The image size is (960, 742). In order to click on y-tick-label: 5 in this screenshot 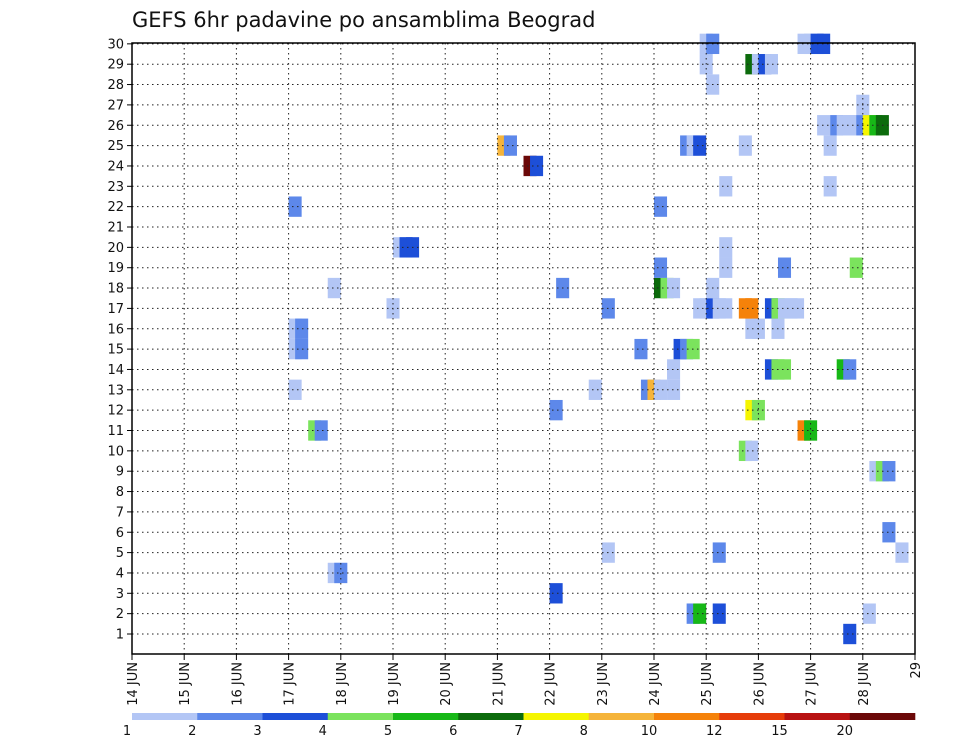, I will do `click(120, 553)`.